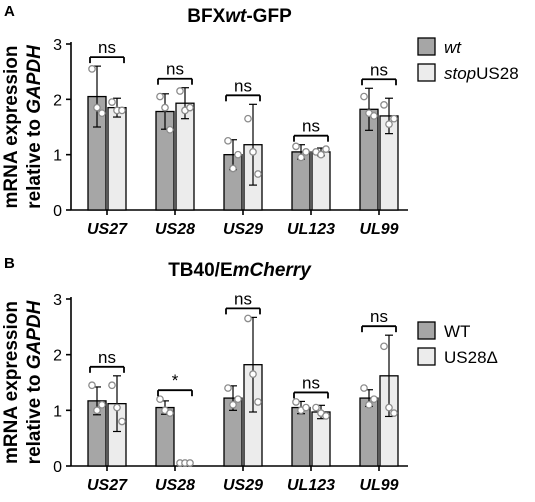  I want to click on legend-label-series2: stopUS28, so click(481, 73).